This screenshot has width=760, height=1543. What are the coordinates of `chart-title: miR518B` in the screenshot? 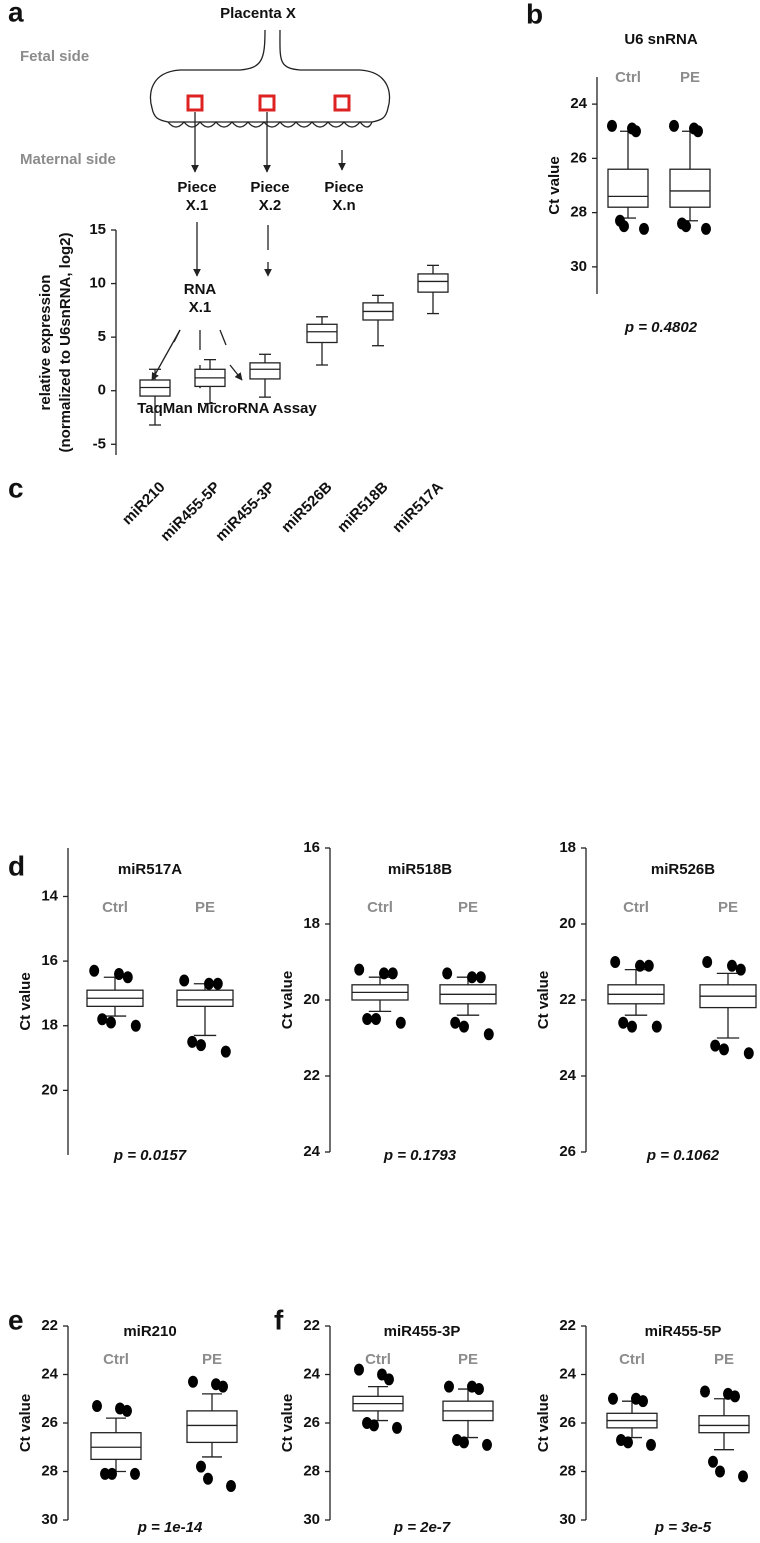 It's located at (420, 869).